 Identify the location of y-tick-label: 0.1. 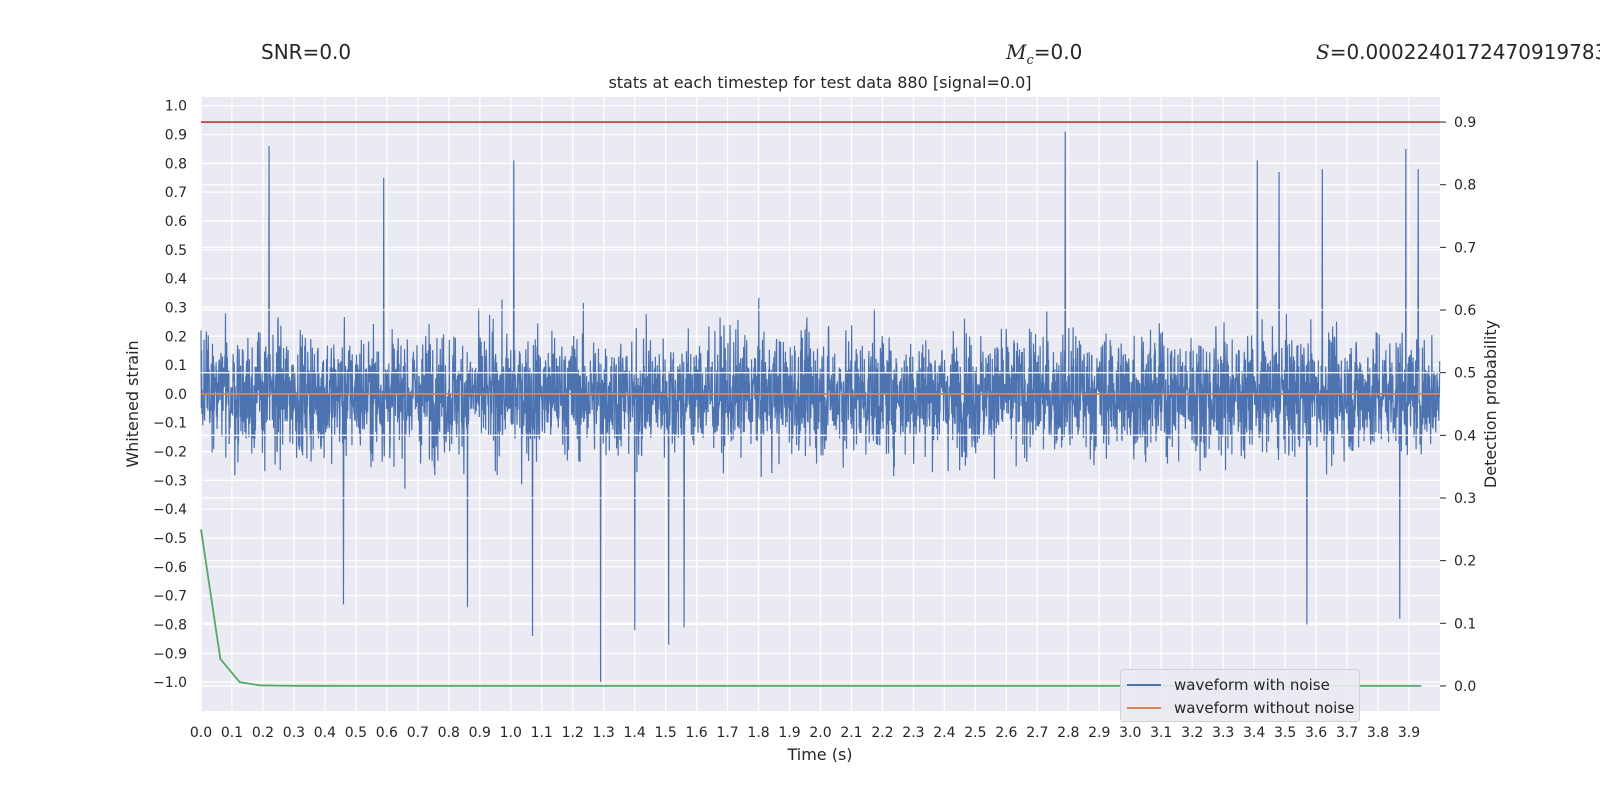
(176, 366).